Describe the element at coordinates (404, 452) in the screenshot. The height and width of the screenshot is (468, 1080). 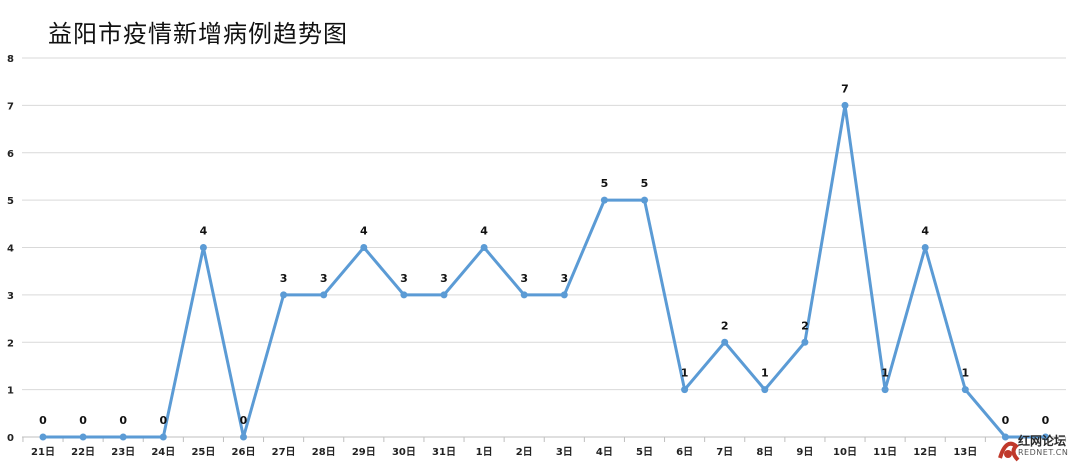
I see `x-tick-label: 30日` at that location.